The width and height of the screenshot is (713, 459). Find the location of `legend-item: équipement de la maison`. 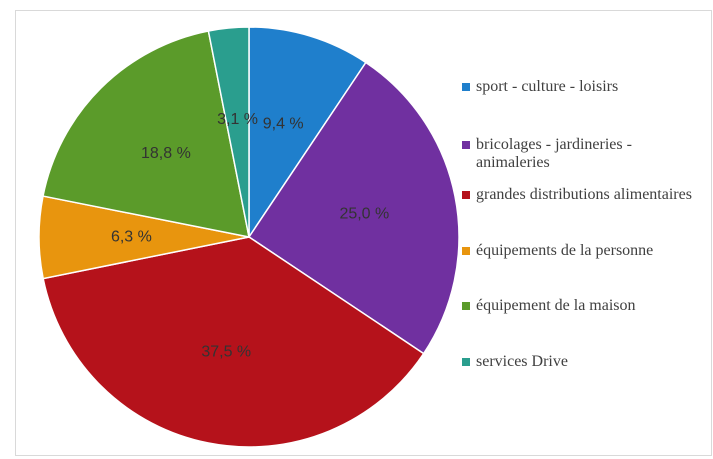

legend-item: équipement de la maison is located at coordinates (584, 306).